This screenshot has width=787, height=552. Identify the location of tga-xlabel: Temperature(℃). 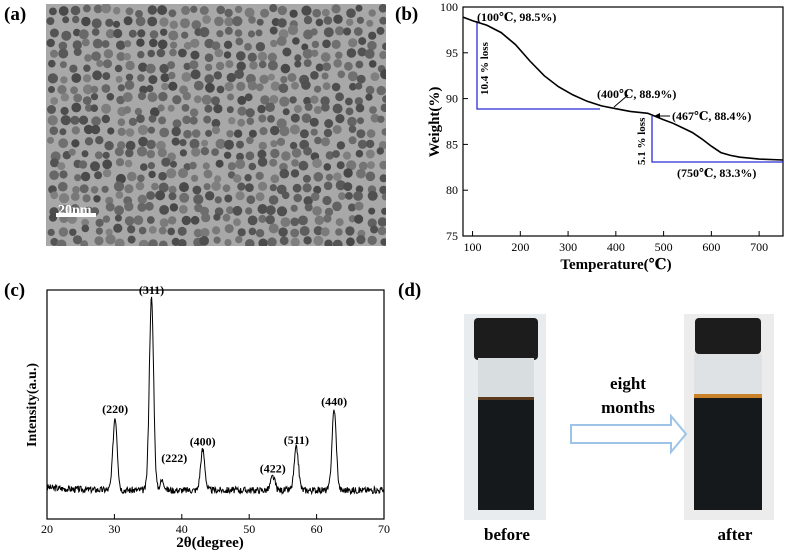
(615, 265).